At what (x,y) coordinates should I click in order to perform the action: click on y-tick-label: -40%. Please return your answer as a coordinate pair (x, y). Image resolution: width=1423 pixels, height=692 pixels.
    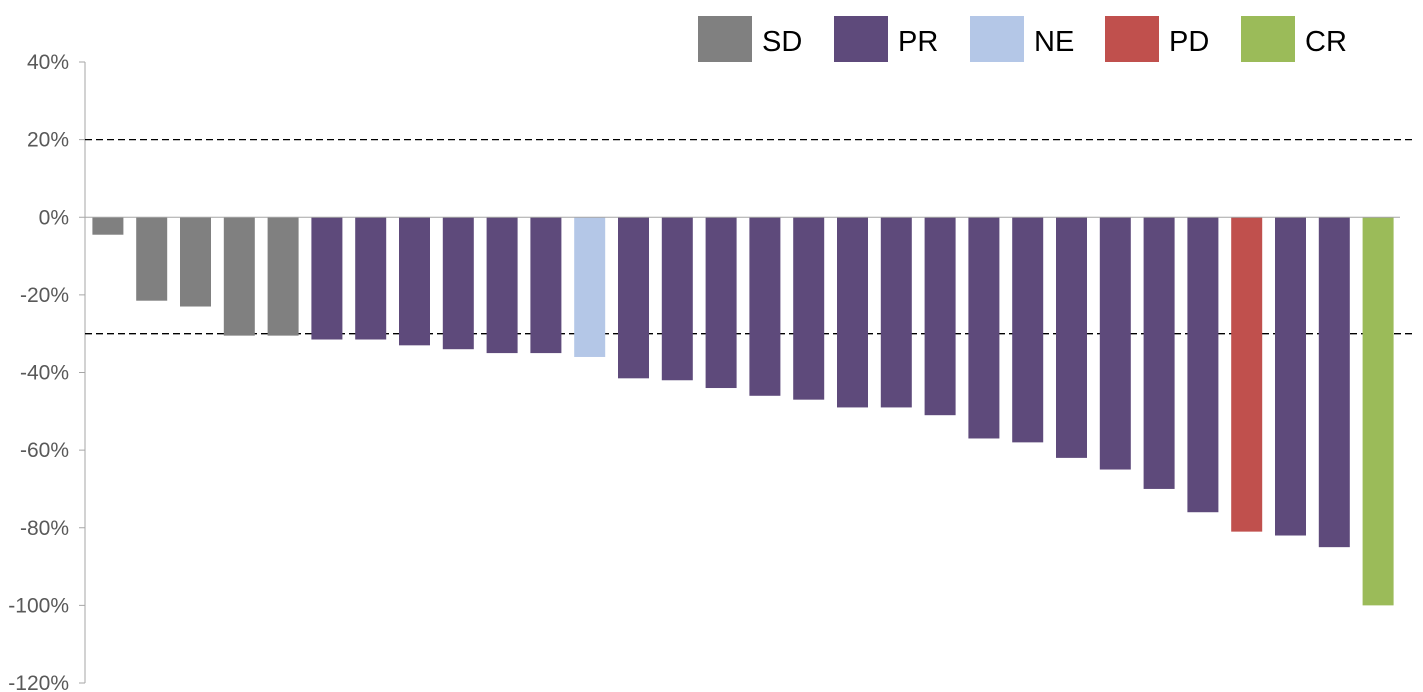
    Looking at the image, I should click on (44, 373).